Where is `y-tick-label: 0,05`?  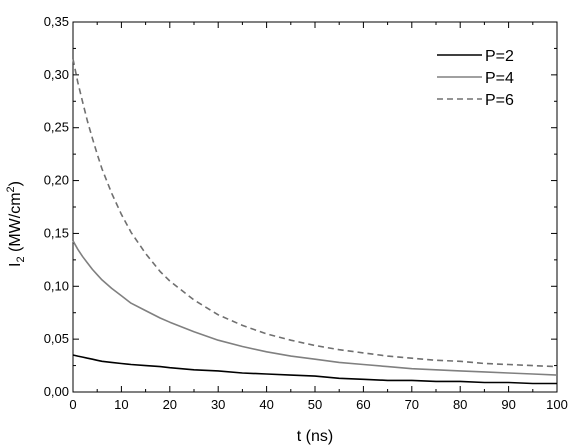 y-tick-label: 0,05 is located at coordinates (56, 338).